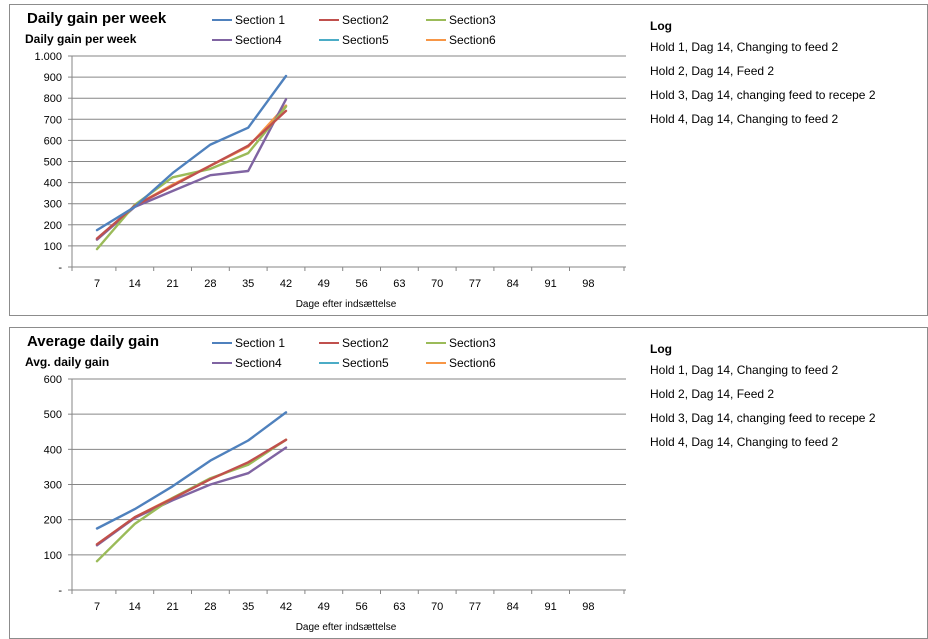 The image size is (928, 639). Describe the element at coordinates (48, 57) in the screenshot. I see `y-tick-label: 1.000` at that location.